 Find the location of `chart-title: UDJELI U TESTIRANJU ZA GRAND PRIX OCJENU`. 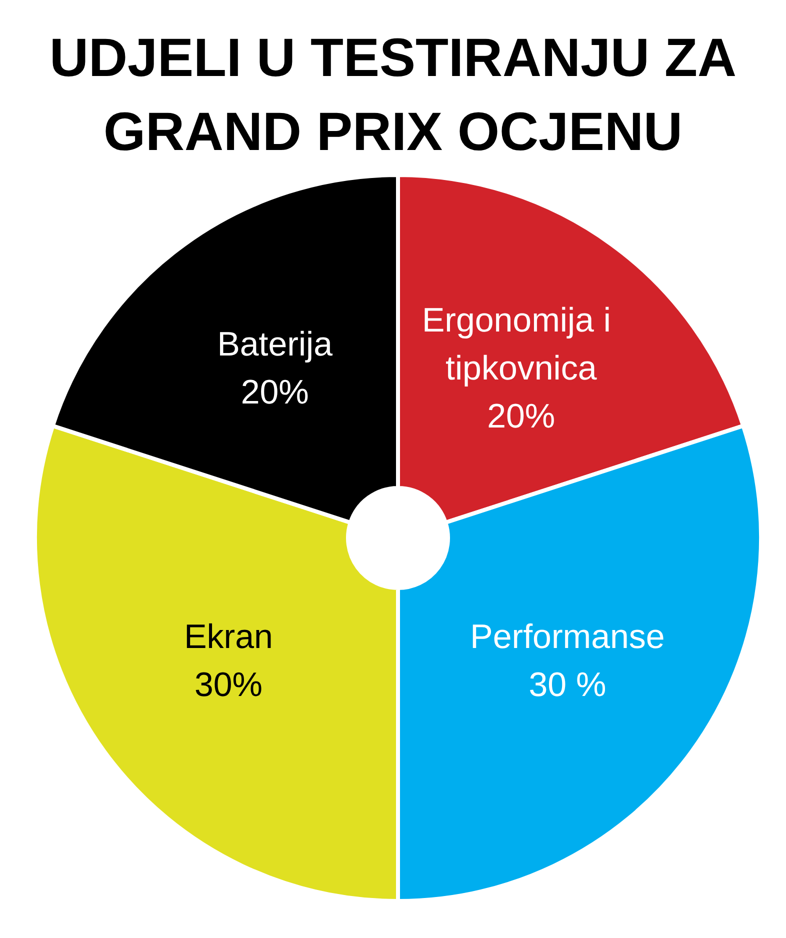

chart-title: UDJELI U TESTIRANJU ZA GRAND PRIX OCJENU is located at coordinates (393, 95).